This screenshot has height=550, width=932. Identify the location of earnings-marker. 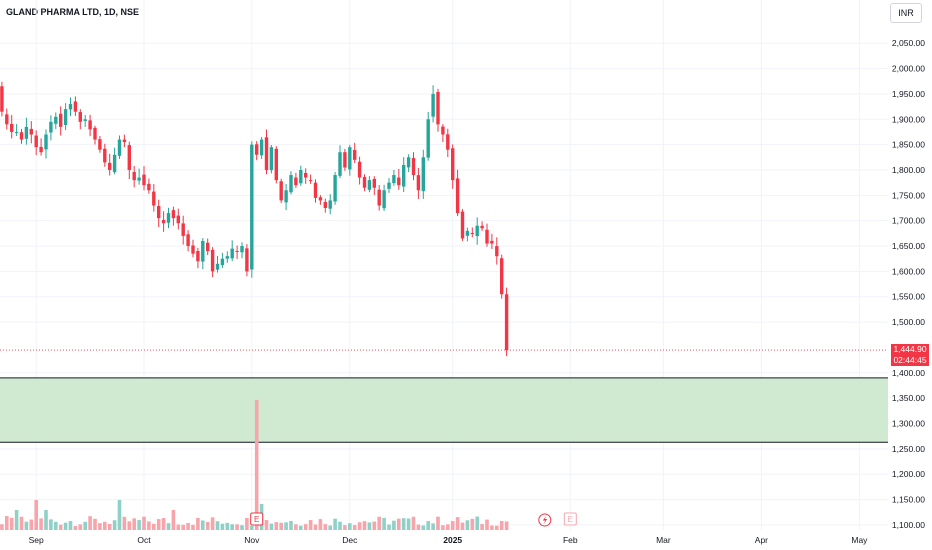
(257, 519).